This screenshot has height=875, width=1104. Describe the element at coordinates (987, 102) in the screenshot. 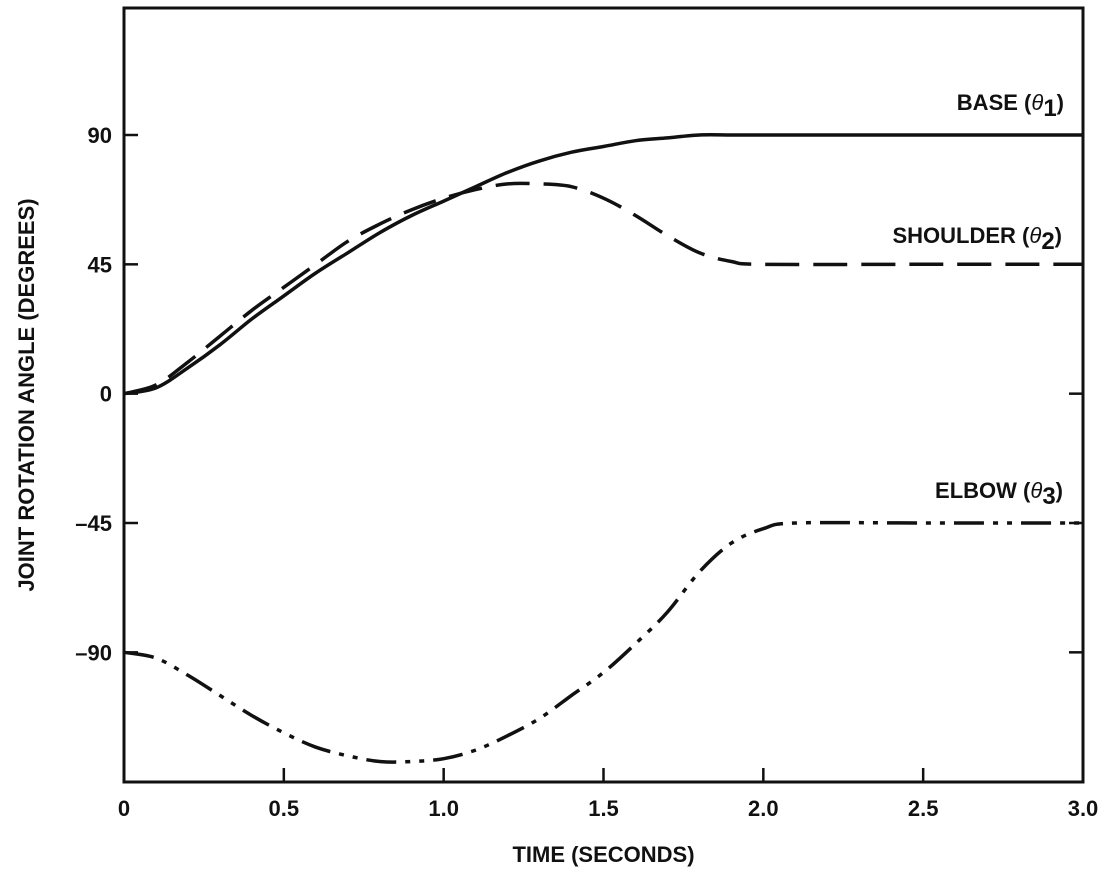

I see `series-name: BASE` at that location.